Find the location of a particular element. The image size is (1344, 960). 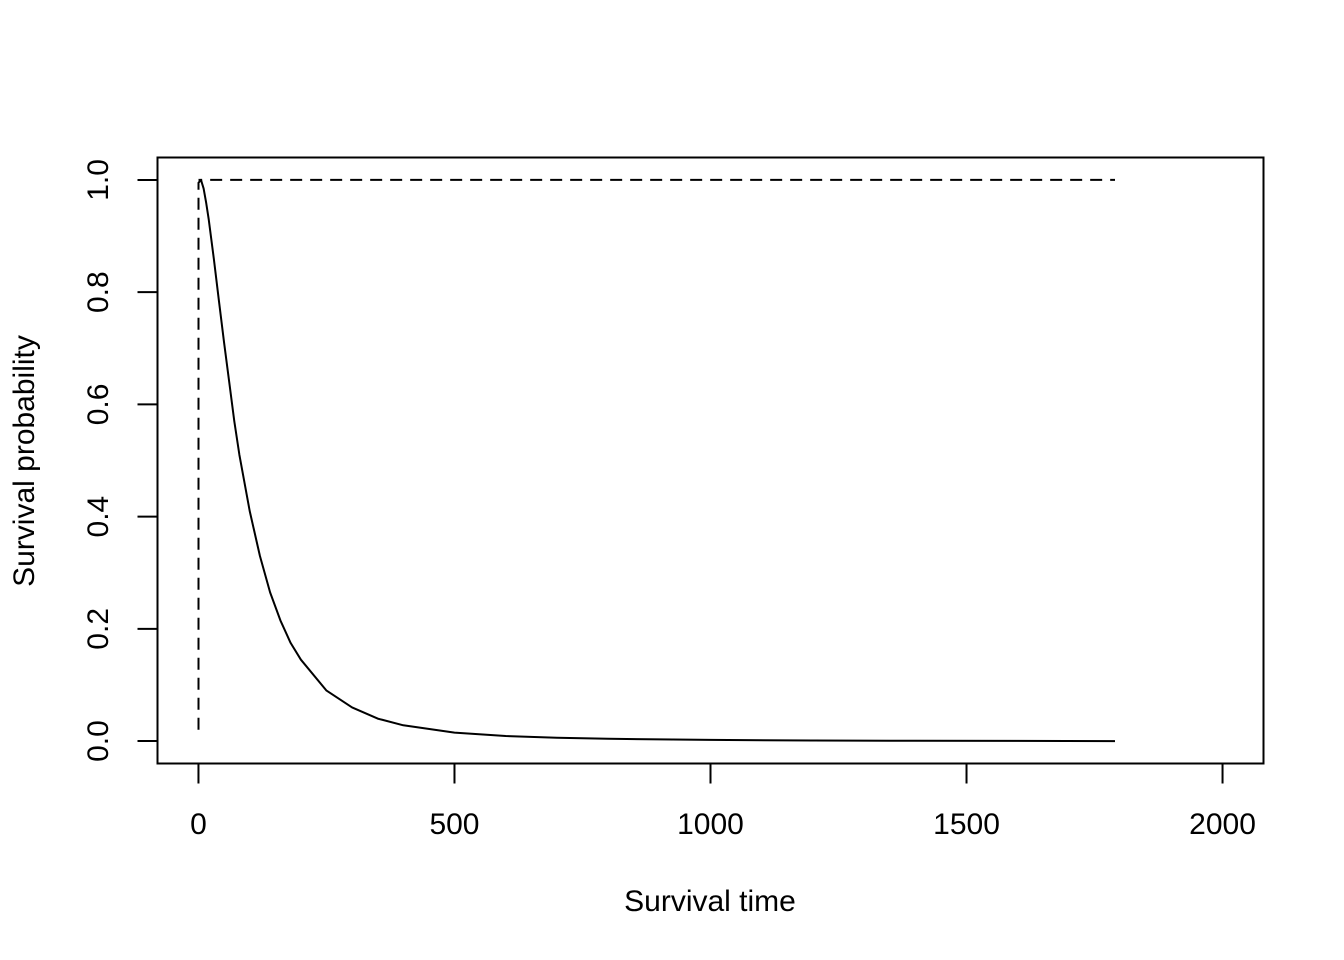

x-axis-title: Survival time is located at coordinates (710, 901).